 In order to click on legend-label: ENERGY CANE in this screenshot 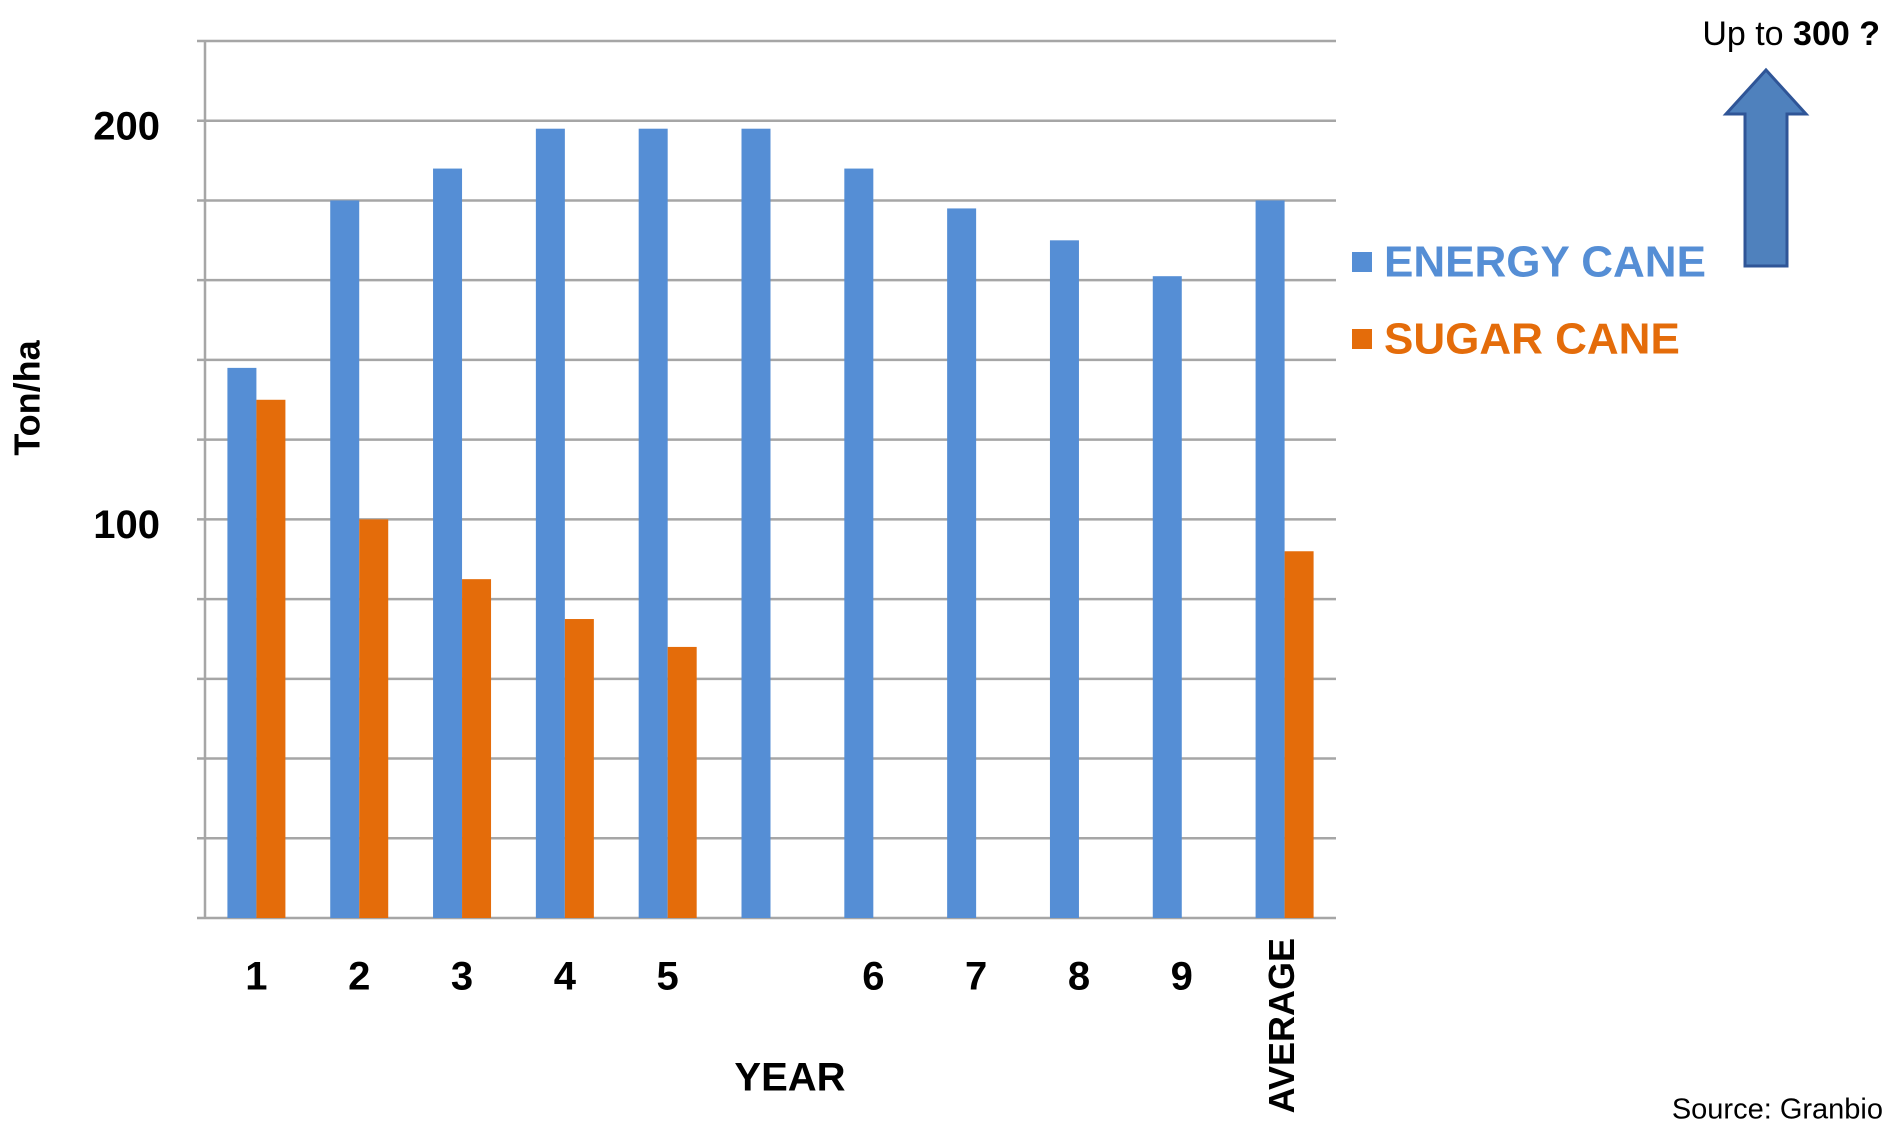, I will do `click(1545, 262)`.